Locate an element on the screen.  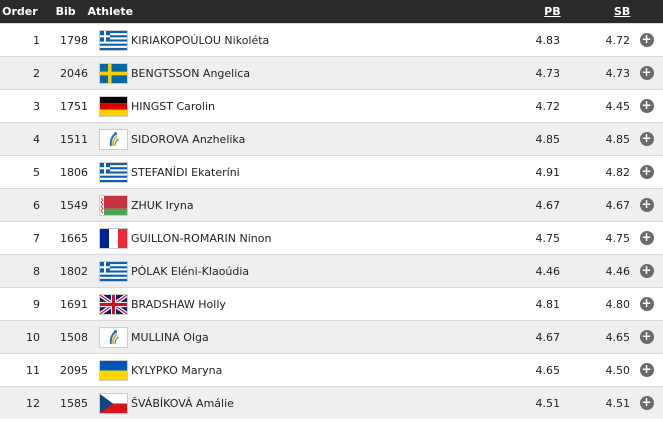
czech-republic-flag-icon is located at coordinates (113, 403).